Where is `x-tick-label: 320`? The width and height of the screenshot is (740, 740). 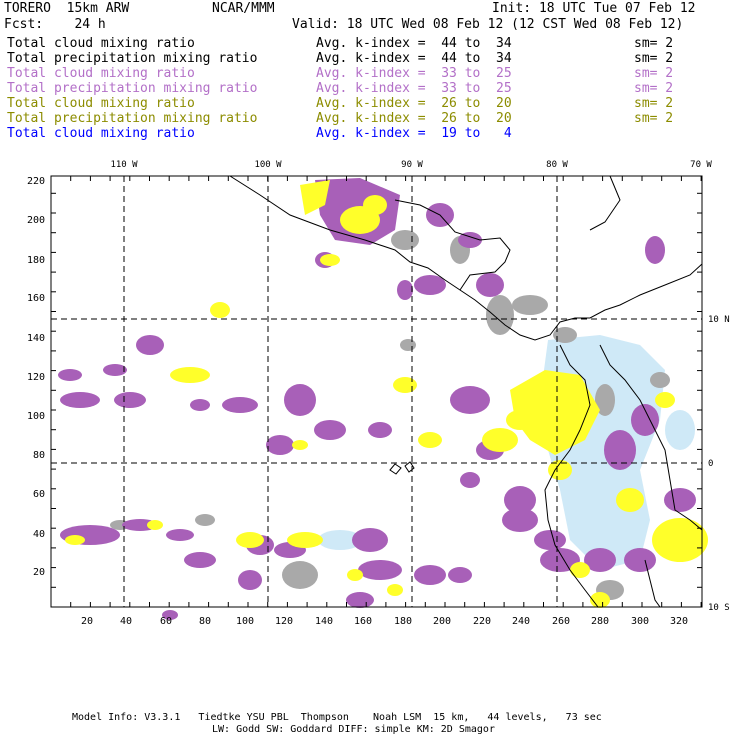 x-tick-label: 320 is located at coordinates (679, 621).